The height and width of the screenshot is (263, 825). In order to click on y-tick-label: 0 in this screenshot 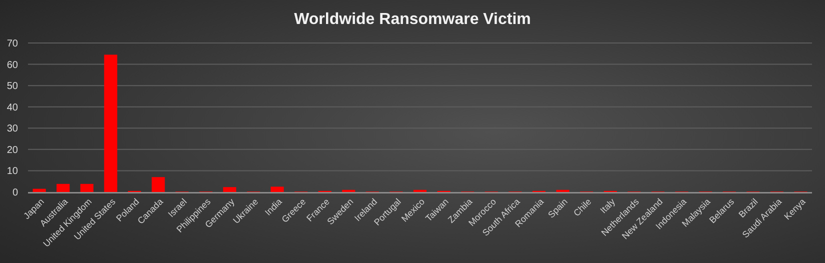, I will do `click(15, 193)`.